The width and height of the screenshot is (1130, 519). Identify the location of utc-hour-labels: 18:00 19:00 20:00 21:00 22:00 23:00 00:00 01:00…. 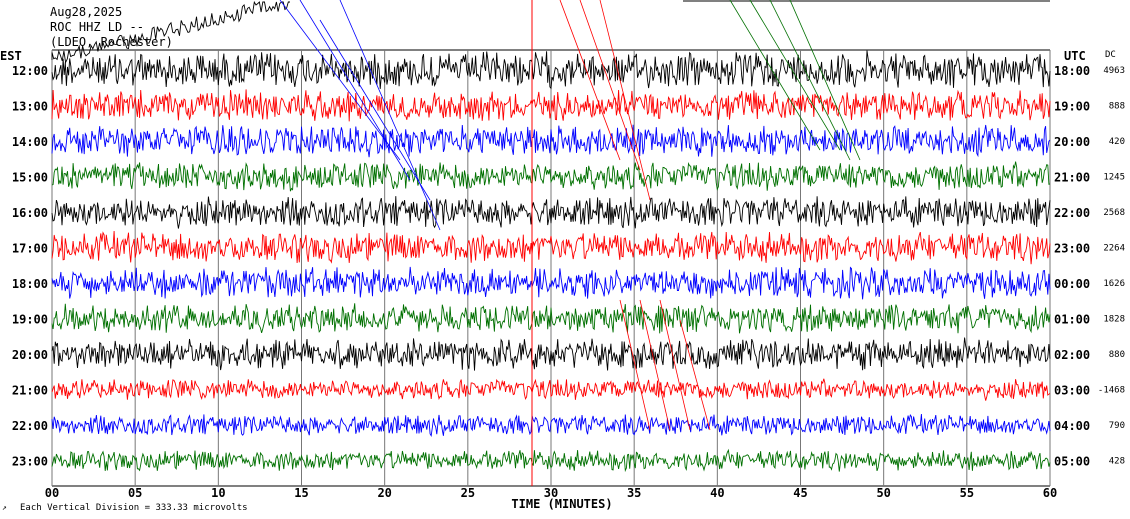
(1072, 266).